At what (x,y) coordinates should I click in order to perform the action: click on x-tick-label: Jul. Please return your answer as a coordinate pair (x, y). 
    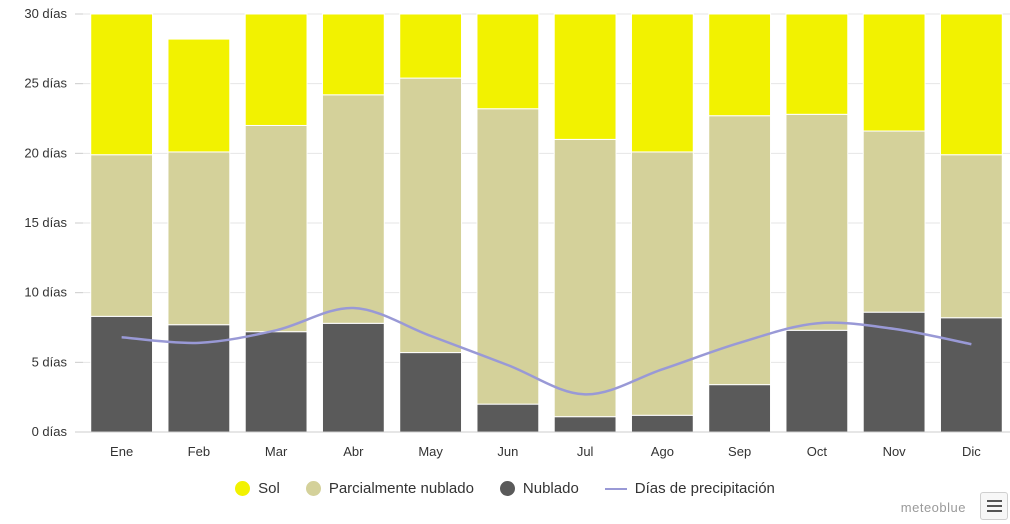
    Looking at the image, I should click on (585, 451).